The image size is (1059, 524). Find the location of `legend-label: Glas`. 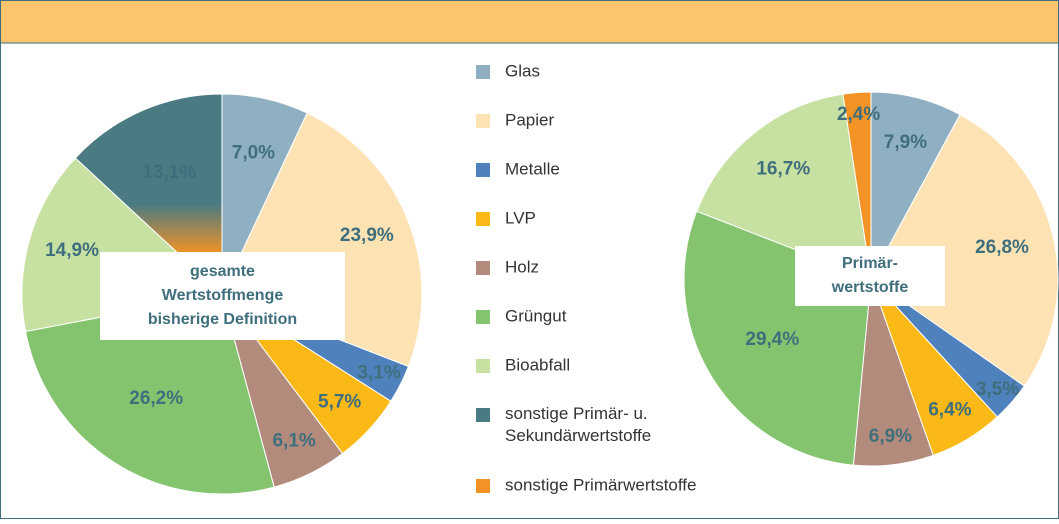

legend-label: Glas is located at coordinates (522, 70).